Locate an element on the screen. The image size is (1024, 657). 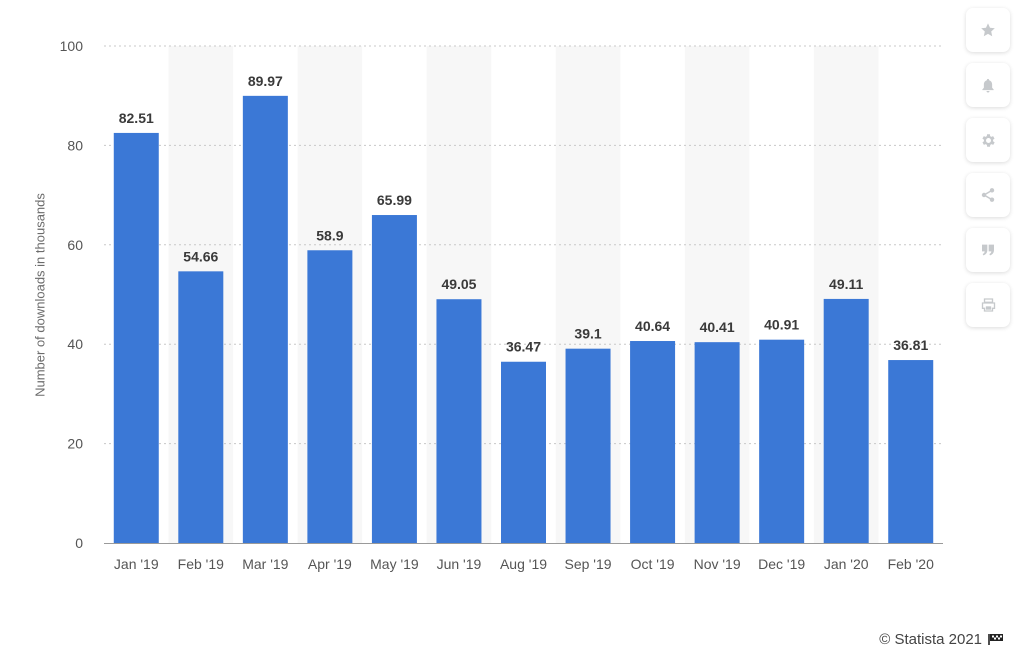
y-tick-label: 40 is located at coordinates (75, 344).